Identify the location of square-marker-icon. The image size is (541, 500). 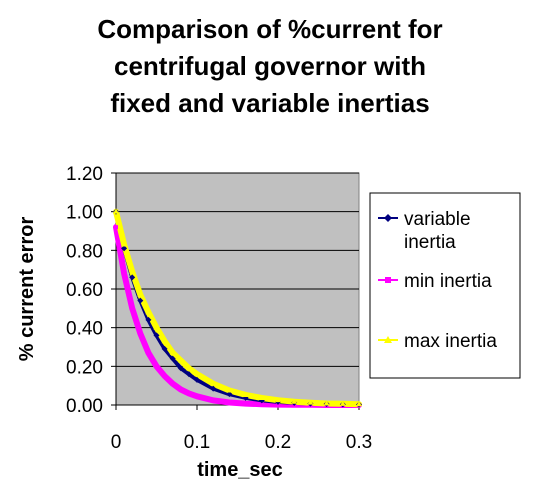
(388, 280).